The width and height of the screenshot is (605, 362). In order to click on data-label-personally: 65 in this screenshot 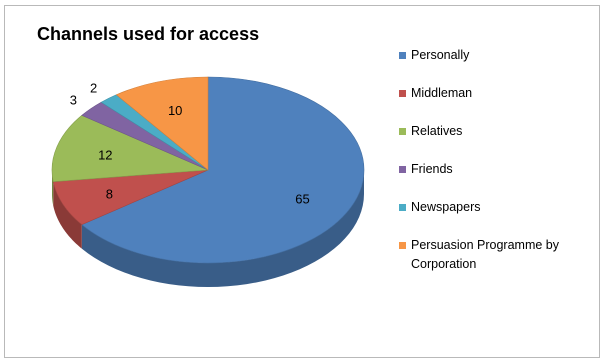, I will do `click(302, 199)`.